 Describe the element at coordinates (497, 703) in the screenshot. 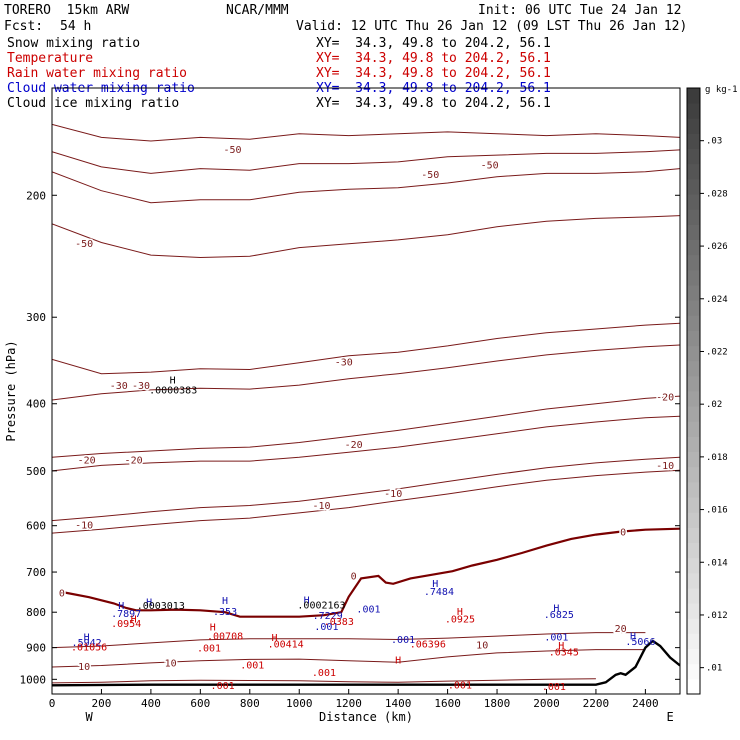

I see `x-tick-label: 1800` at that location.